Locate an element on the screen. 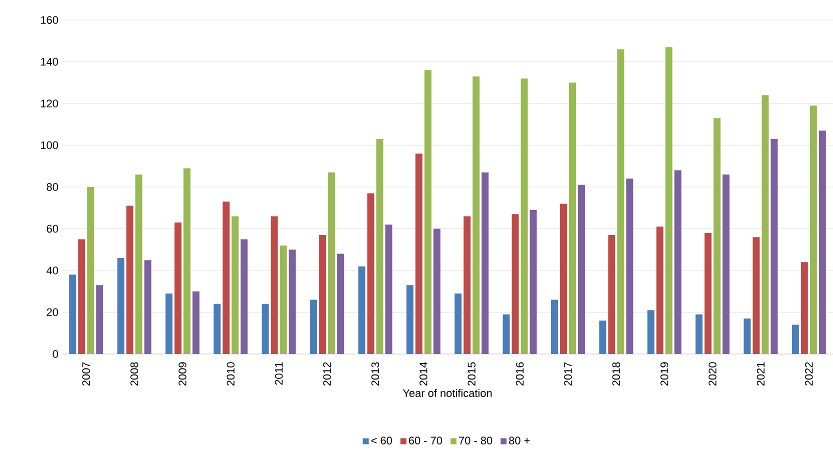 The width and height of the screenshot is (833, 459). x-tick-label: 2019 is located at coordinates (664, 374).